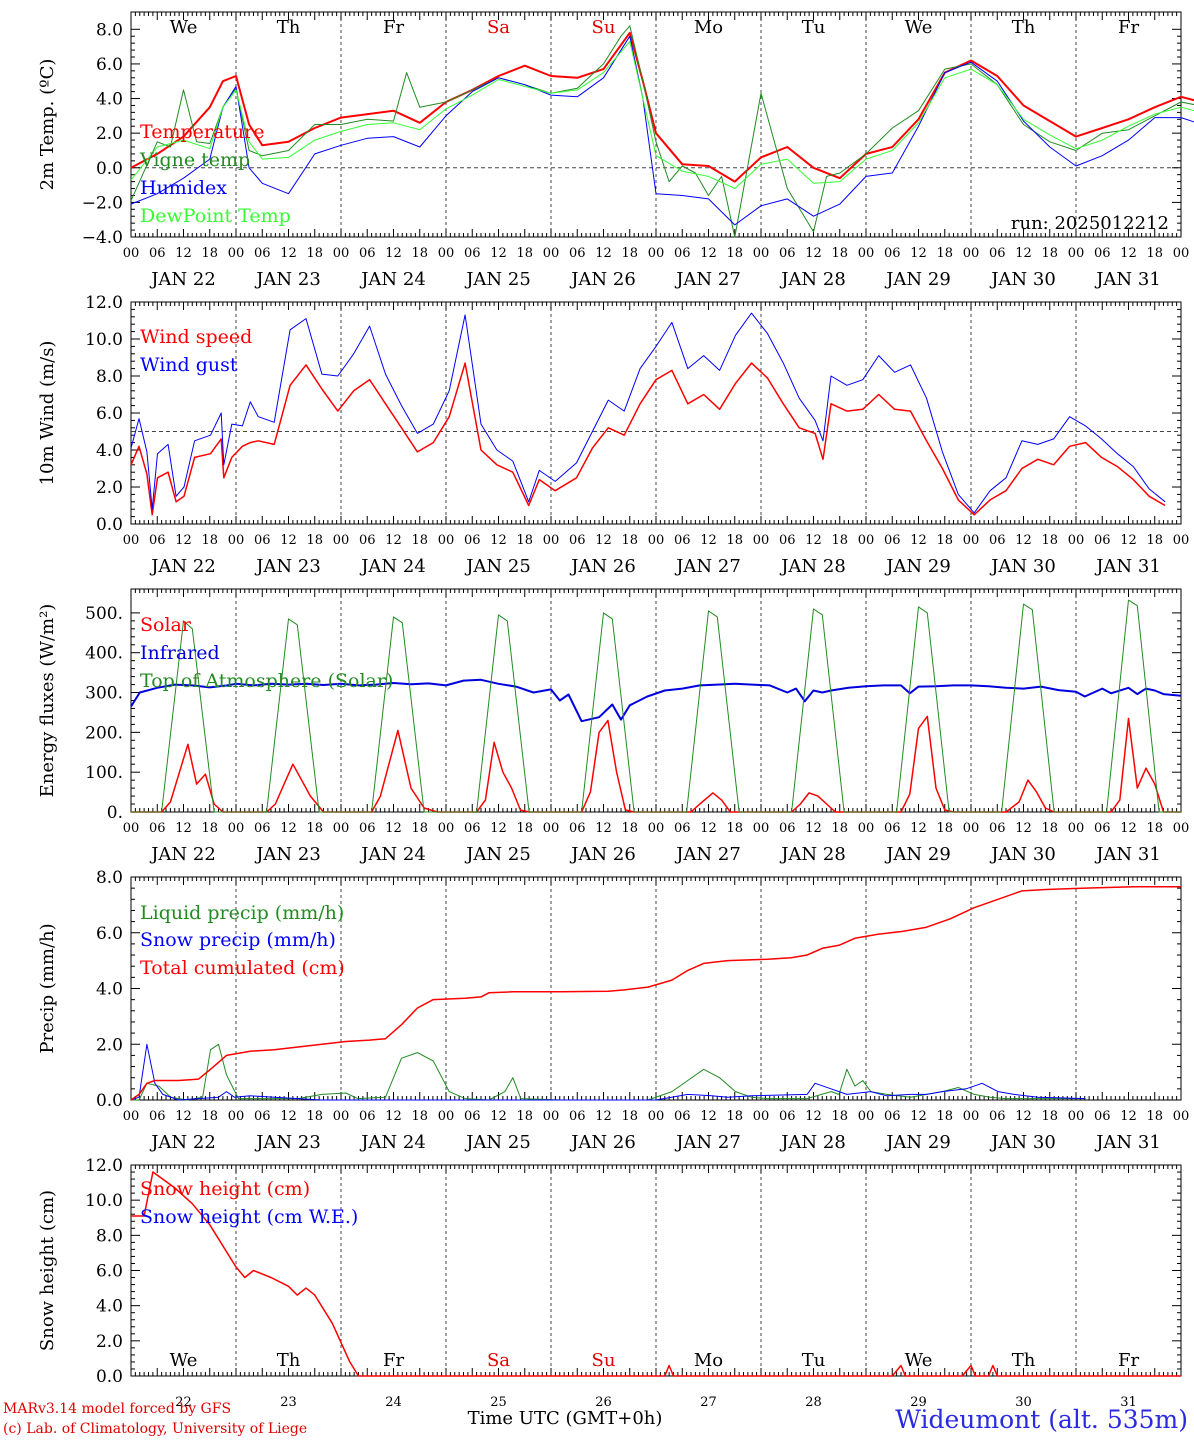  Describe the element at coordinates (183, 188) in the screenshot. I see `legend-entry: Humidex` at that location.